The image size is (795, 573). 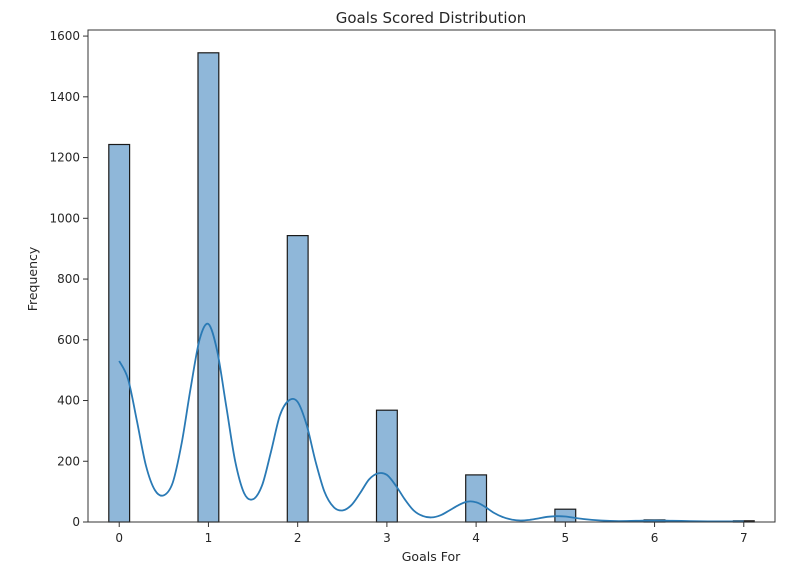 I want to click on y-tick-label: 1400, so click(x=64, y=97).